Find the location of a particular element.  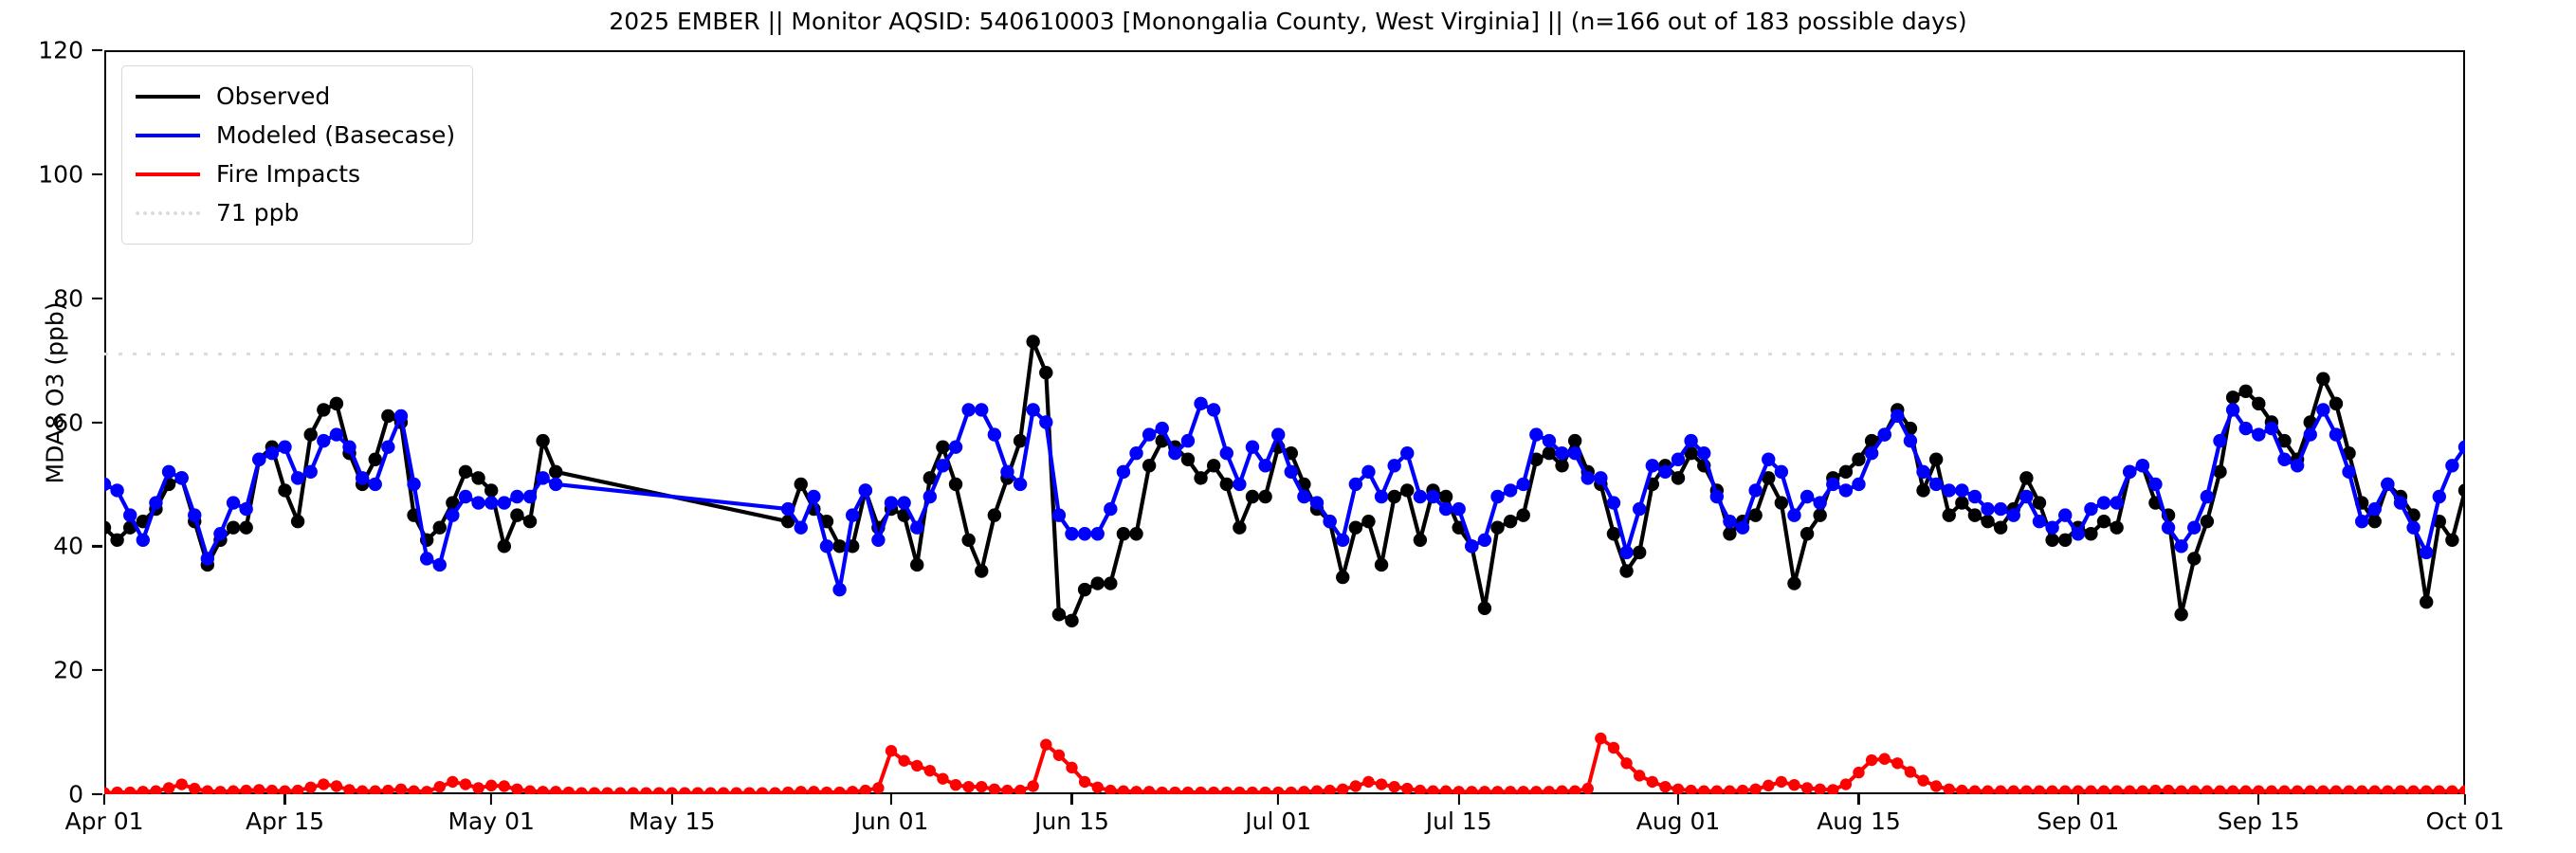

y-tick-label: 40 is located at coordinates (68, 546).